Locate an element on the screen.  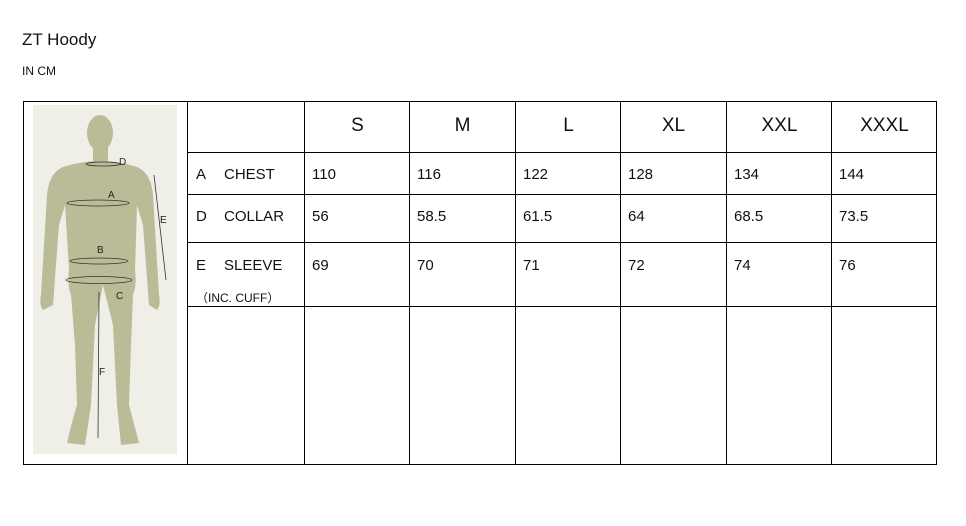
row-letter: E is located at coordinates (201, 265).